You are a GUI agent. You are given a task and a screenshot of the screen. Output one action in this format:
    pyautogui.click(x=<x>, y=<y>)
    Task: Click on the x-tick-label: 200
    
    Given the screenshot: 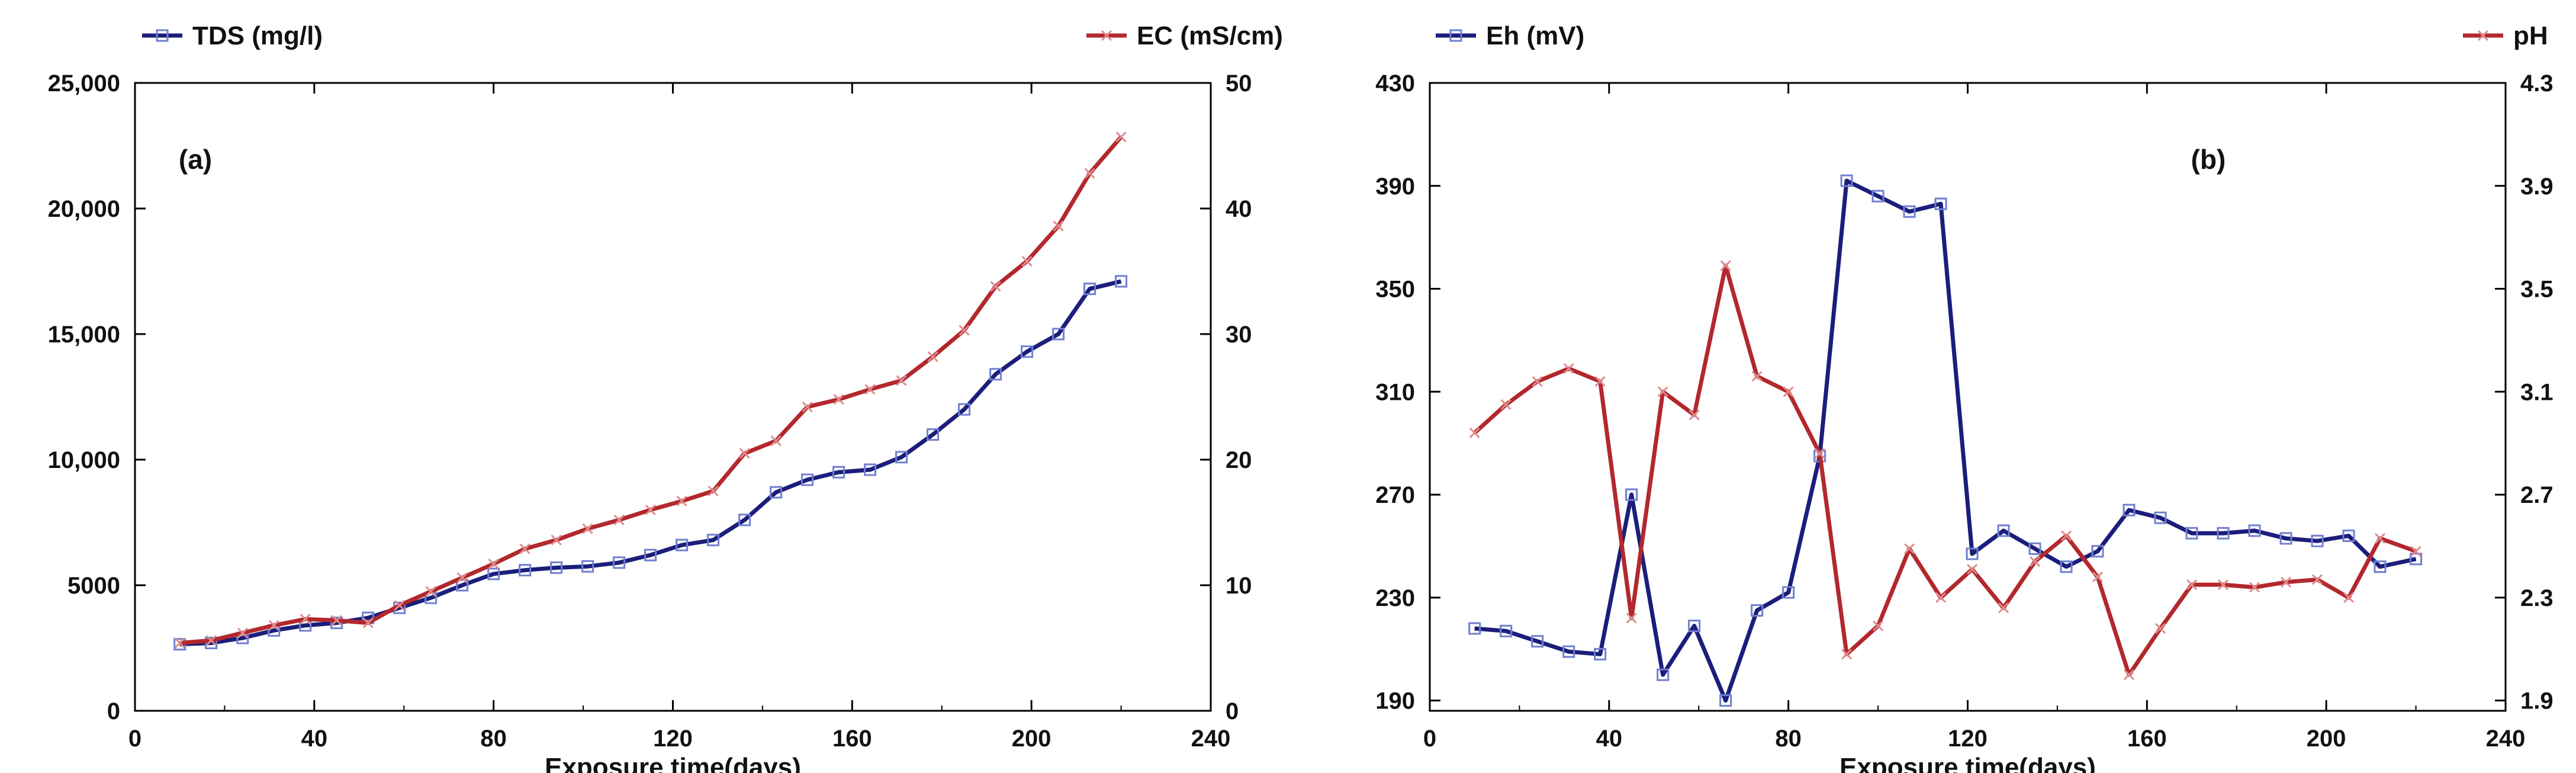 What is the action you would take?
    pyautogui.click(x=2327, y=739)
    